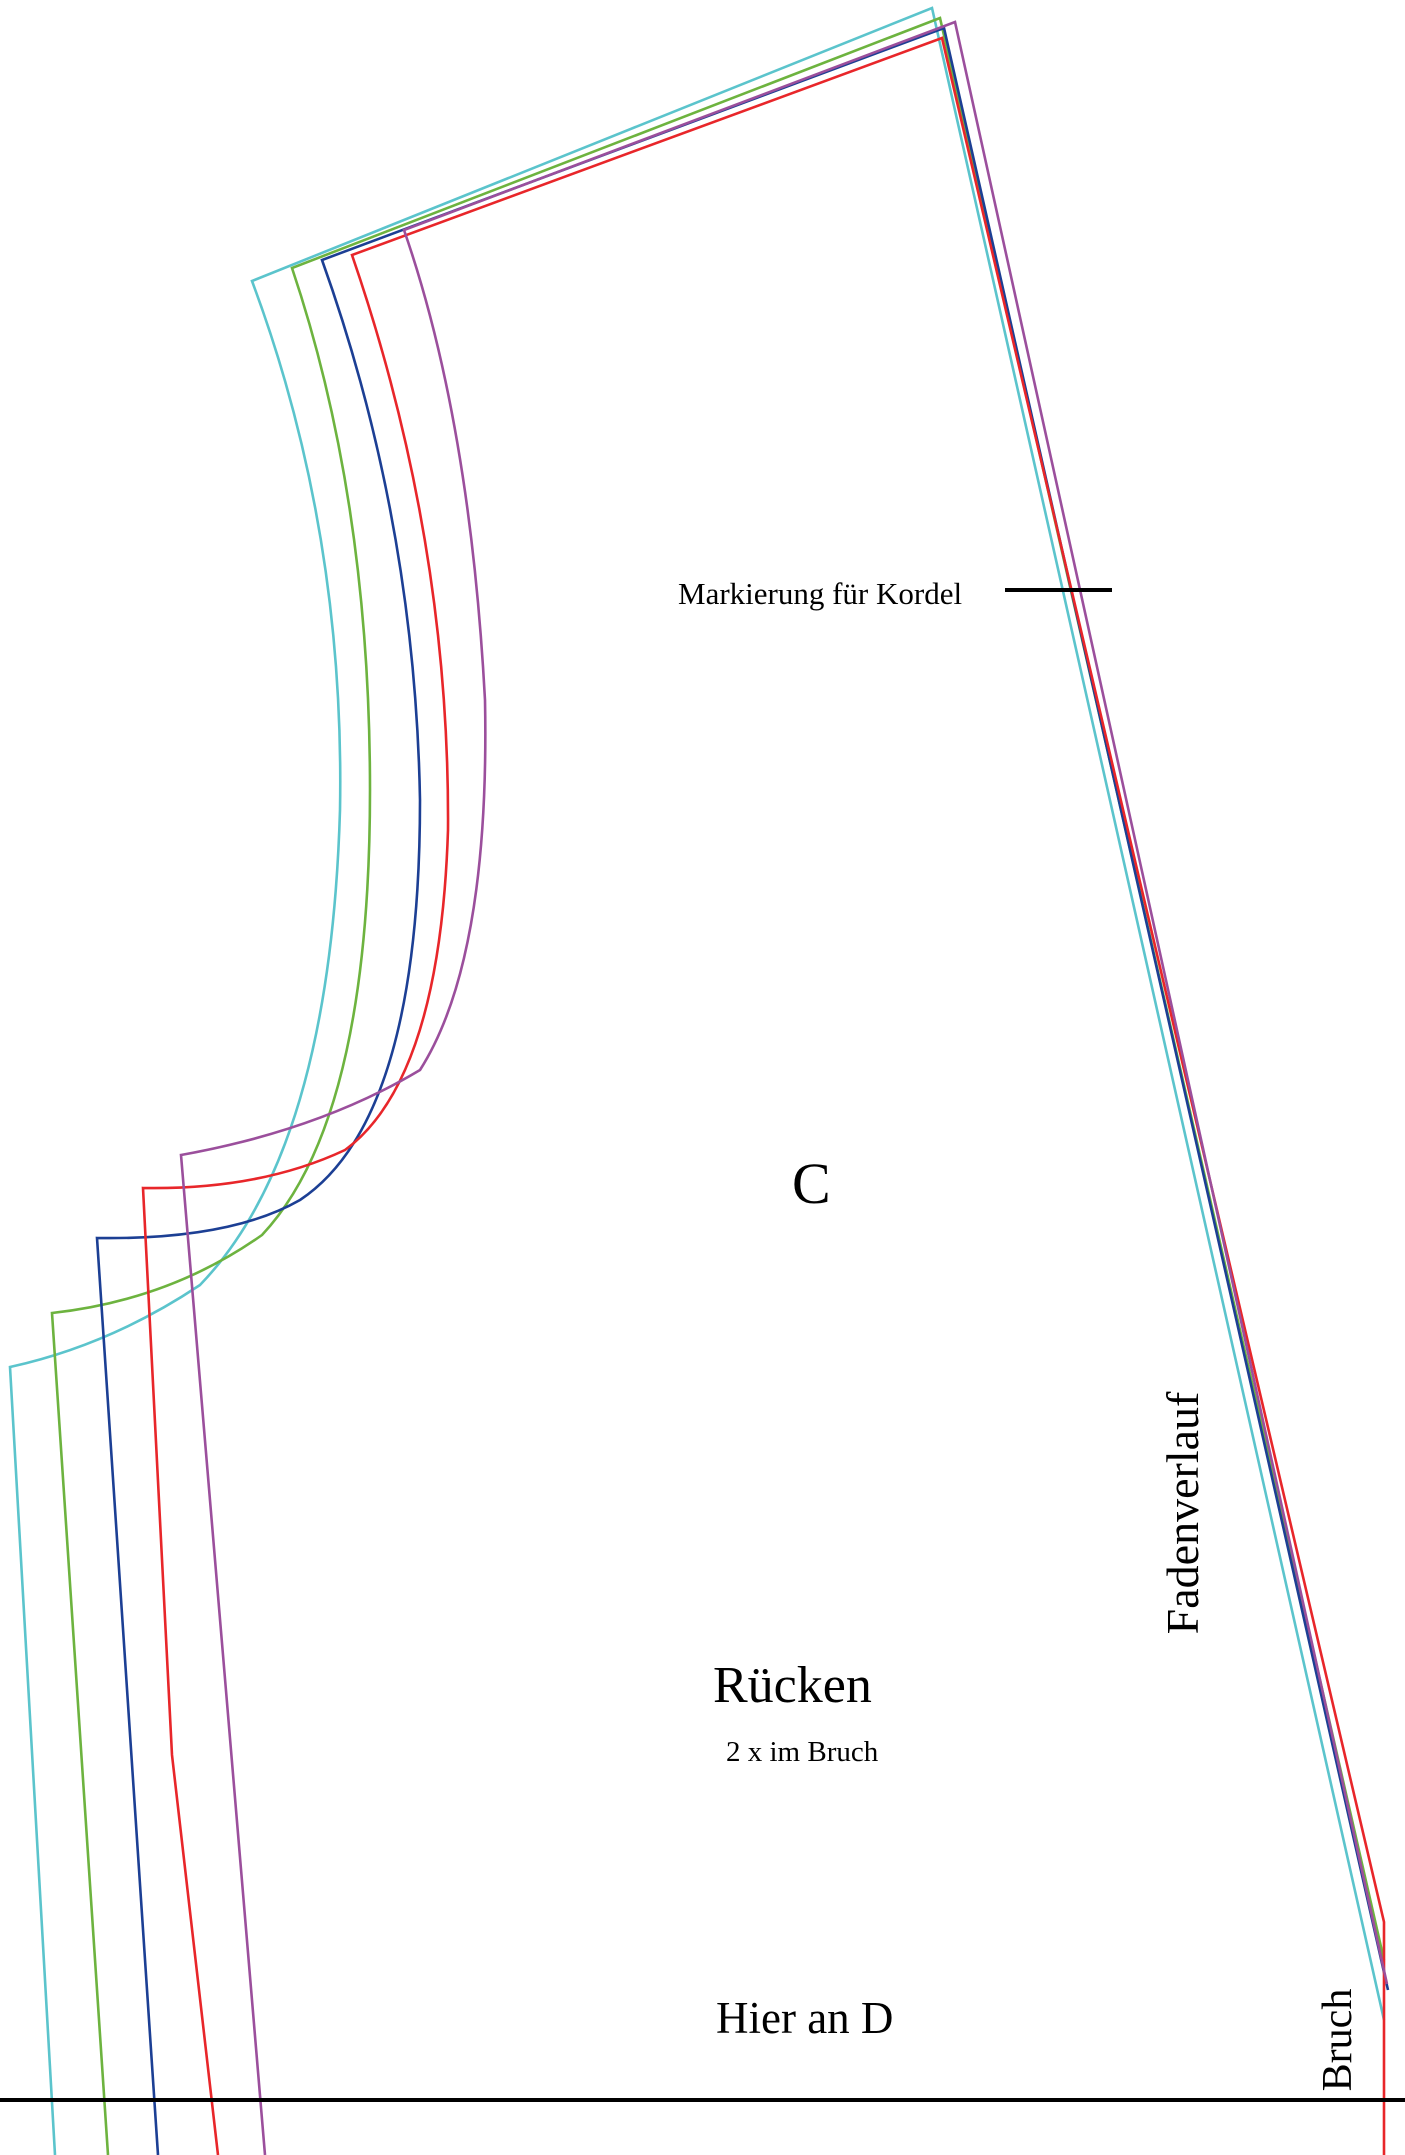 This screenshot has width=1405, height=2155. What do you see at coordinates (811, 1183) in the screenshot?
I see `piece-letter: C` at bounding box center [811, 1183].